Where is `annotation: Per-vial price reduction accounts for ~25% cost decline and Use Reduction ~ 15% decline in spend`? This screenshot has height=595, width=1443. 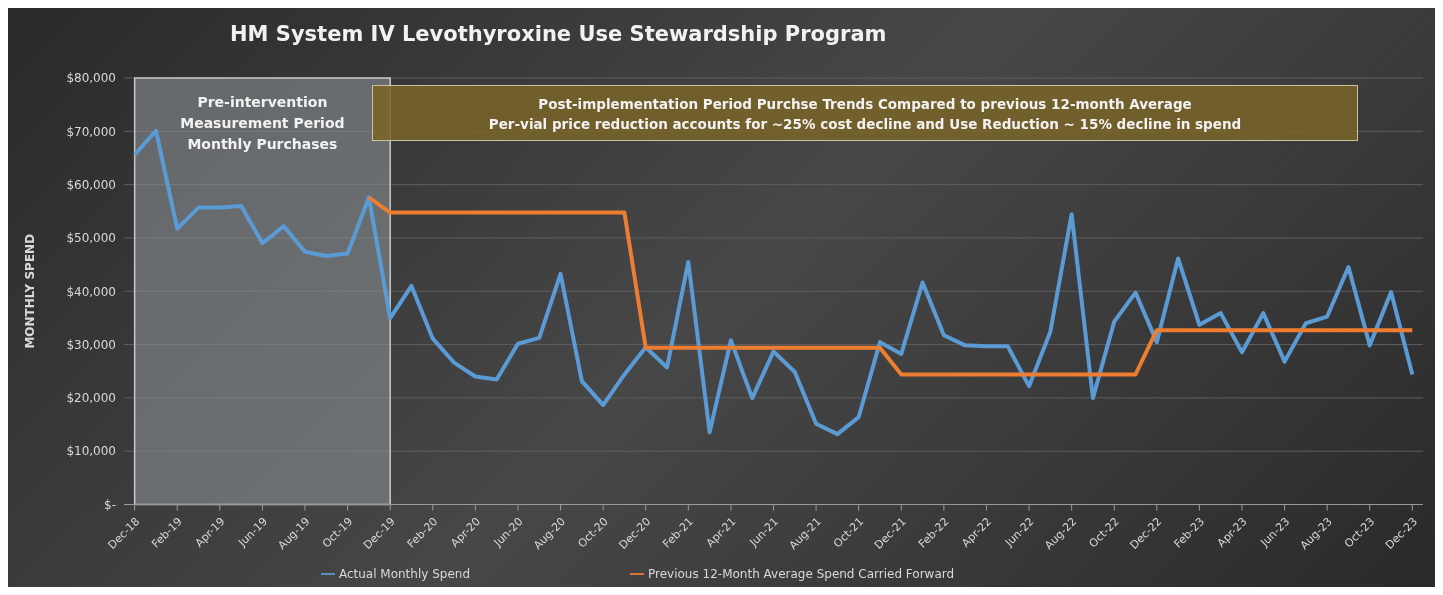 annotation: Per-vial price reduction accounts for ~25% cost decline and Use Reduction ~ 15% decline in spend is located at coordinates (865, 124).